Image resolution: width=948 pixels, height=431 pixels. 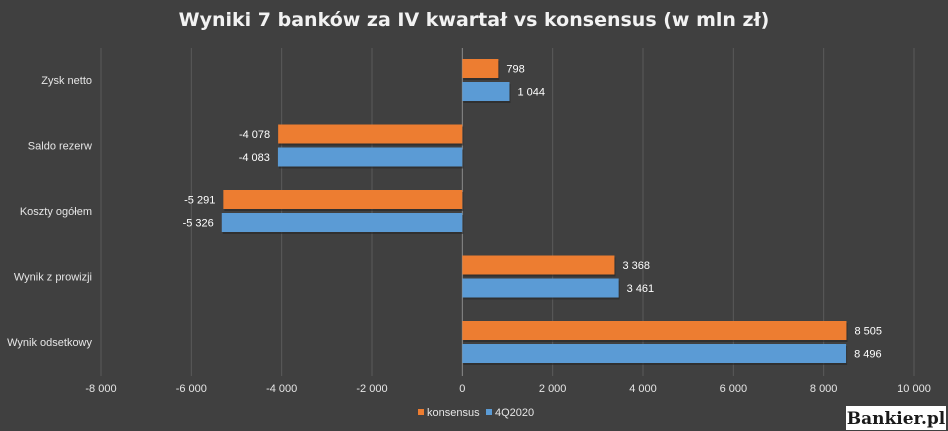 What do you see at coordinates (636, 266) in the screenshot?
I see `data-label: 3 368` at bounding box center [636, 266].